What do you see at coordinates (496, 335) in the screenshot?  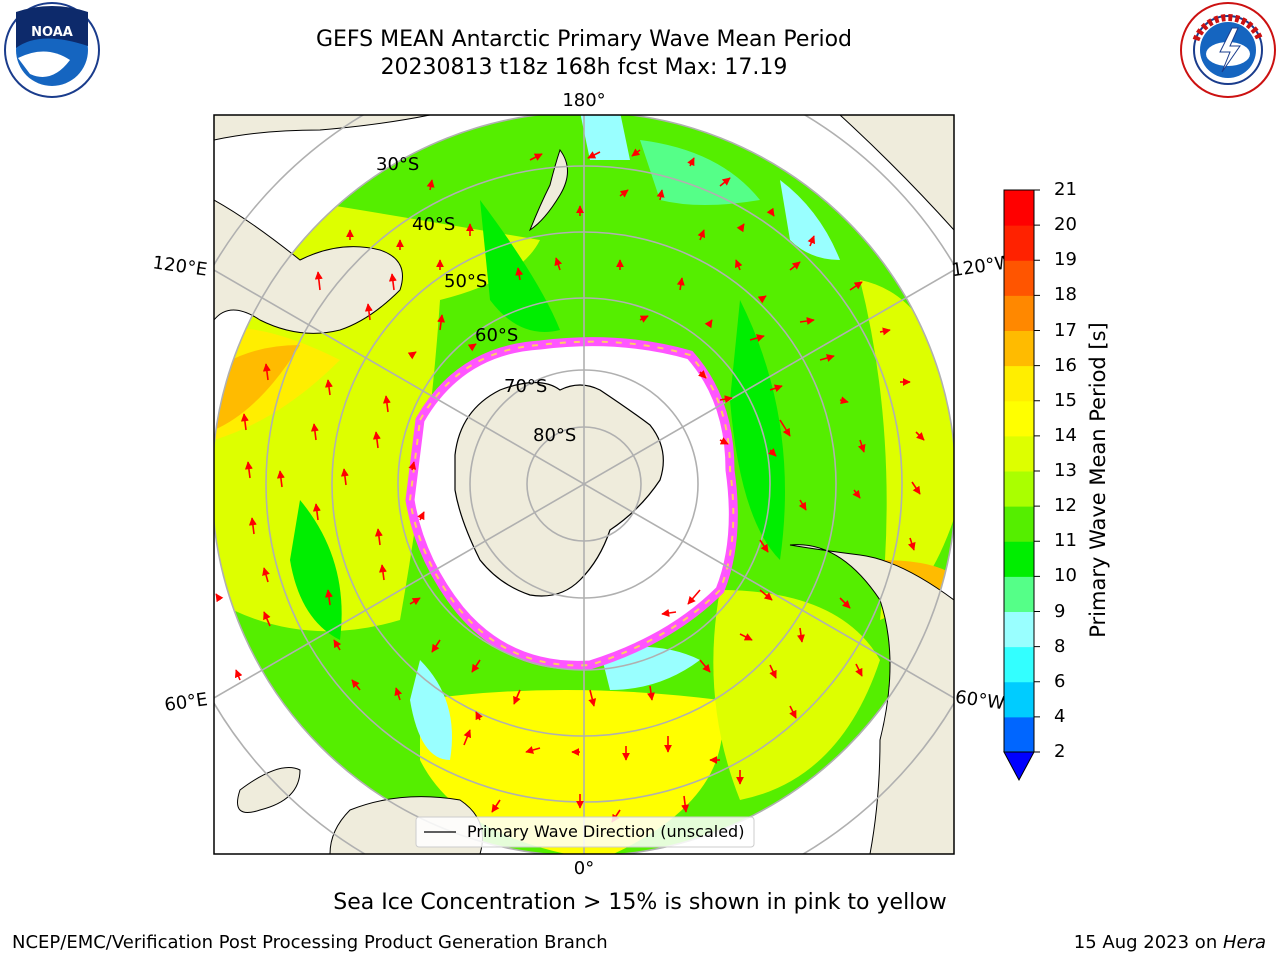 I see `lat-label-60s: 60°S` at bounding box center [496, 335].